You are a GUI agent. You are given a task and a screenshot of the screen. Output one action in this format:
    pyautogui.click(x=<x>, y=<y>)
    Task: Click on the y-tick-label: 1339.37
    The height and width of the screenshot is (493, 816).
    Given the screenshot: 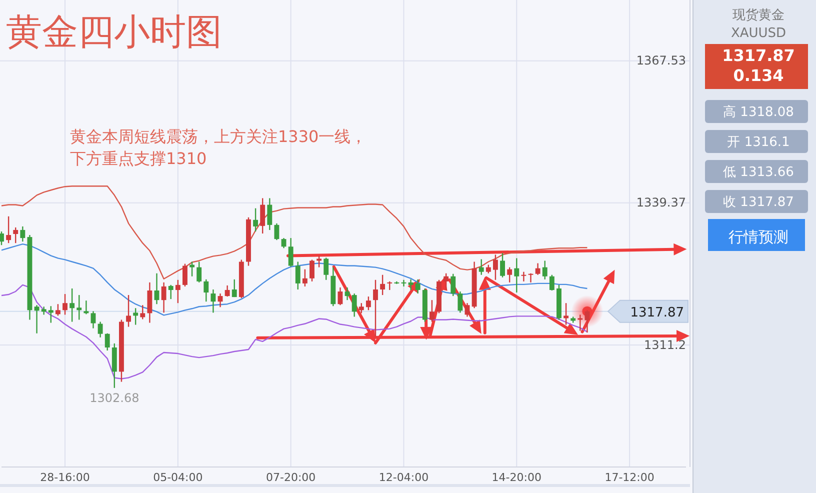 What is the action you would take?
    pyautogui.click(x=661, y=203)
    